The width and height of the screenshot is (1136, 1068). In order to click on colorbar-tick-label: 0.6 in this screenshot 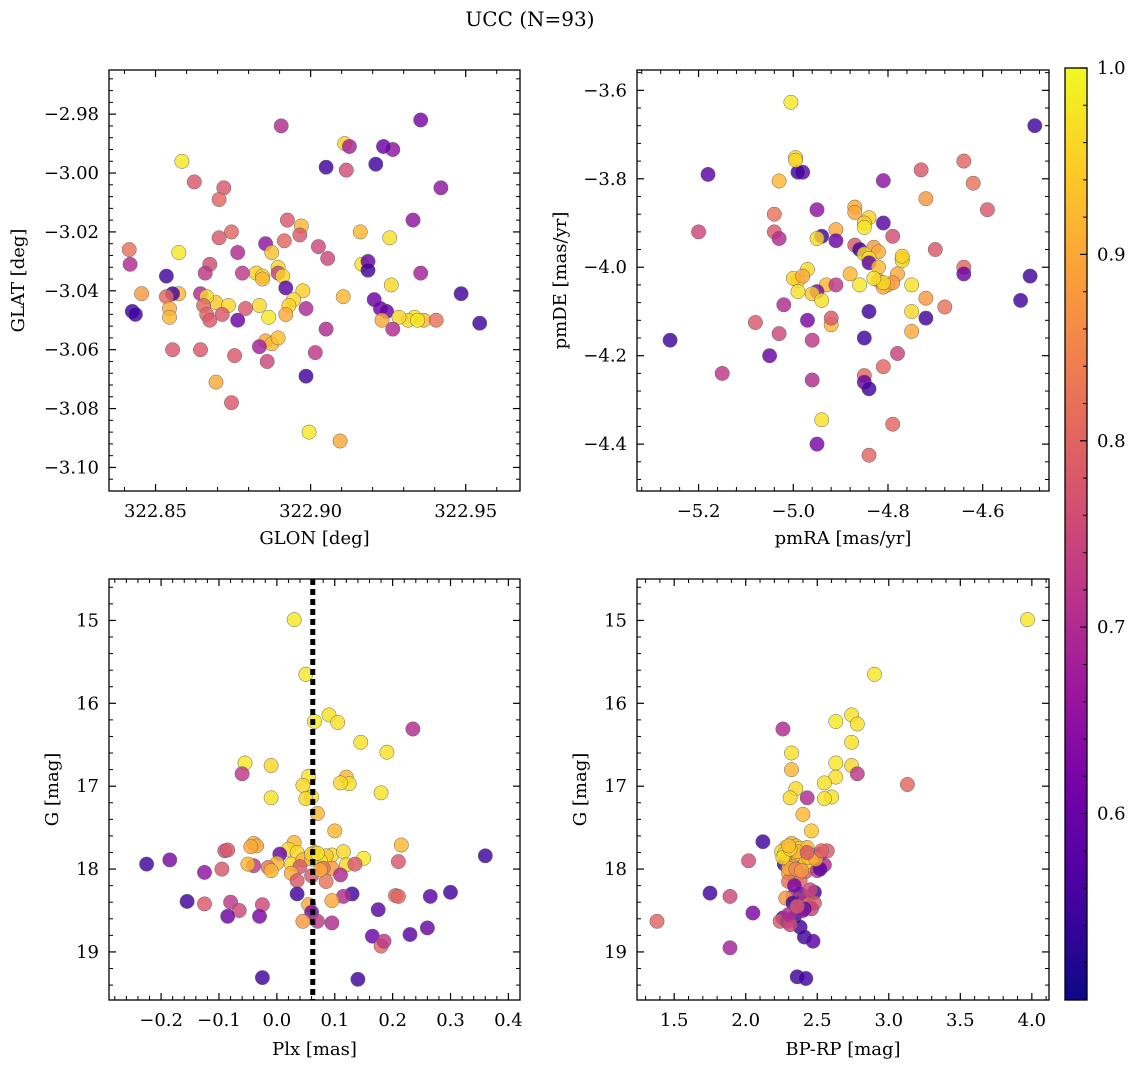, I will do `click(1111, 814)`.